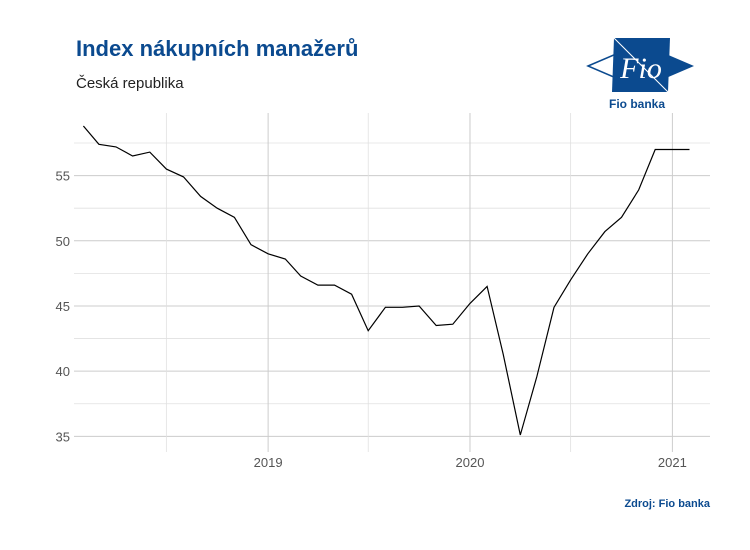 The height and width of the screenshot is (550, 750). I want to click on y-tick-label: 55, so click(63, 176).